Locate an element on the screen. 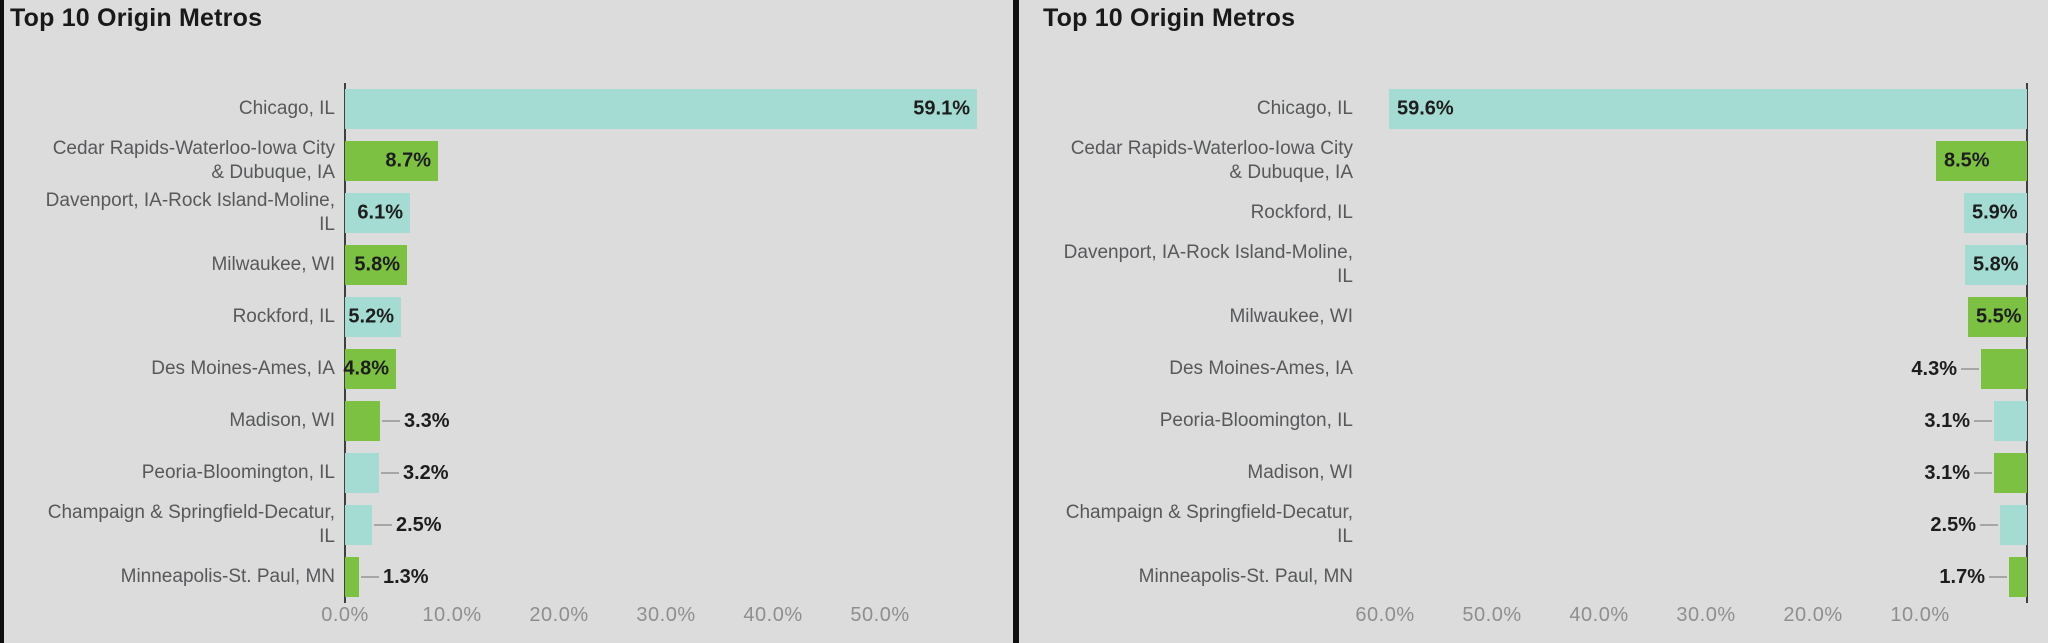 Image resolution: width=2048 pixels, height=643 pixels. x-axis: 60.0% 50.0% 40.0% 30.0% 20.0% 10.0% is located at coordinates (1533, 619).